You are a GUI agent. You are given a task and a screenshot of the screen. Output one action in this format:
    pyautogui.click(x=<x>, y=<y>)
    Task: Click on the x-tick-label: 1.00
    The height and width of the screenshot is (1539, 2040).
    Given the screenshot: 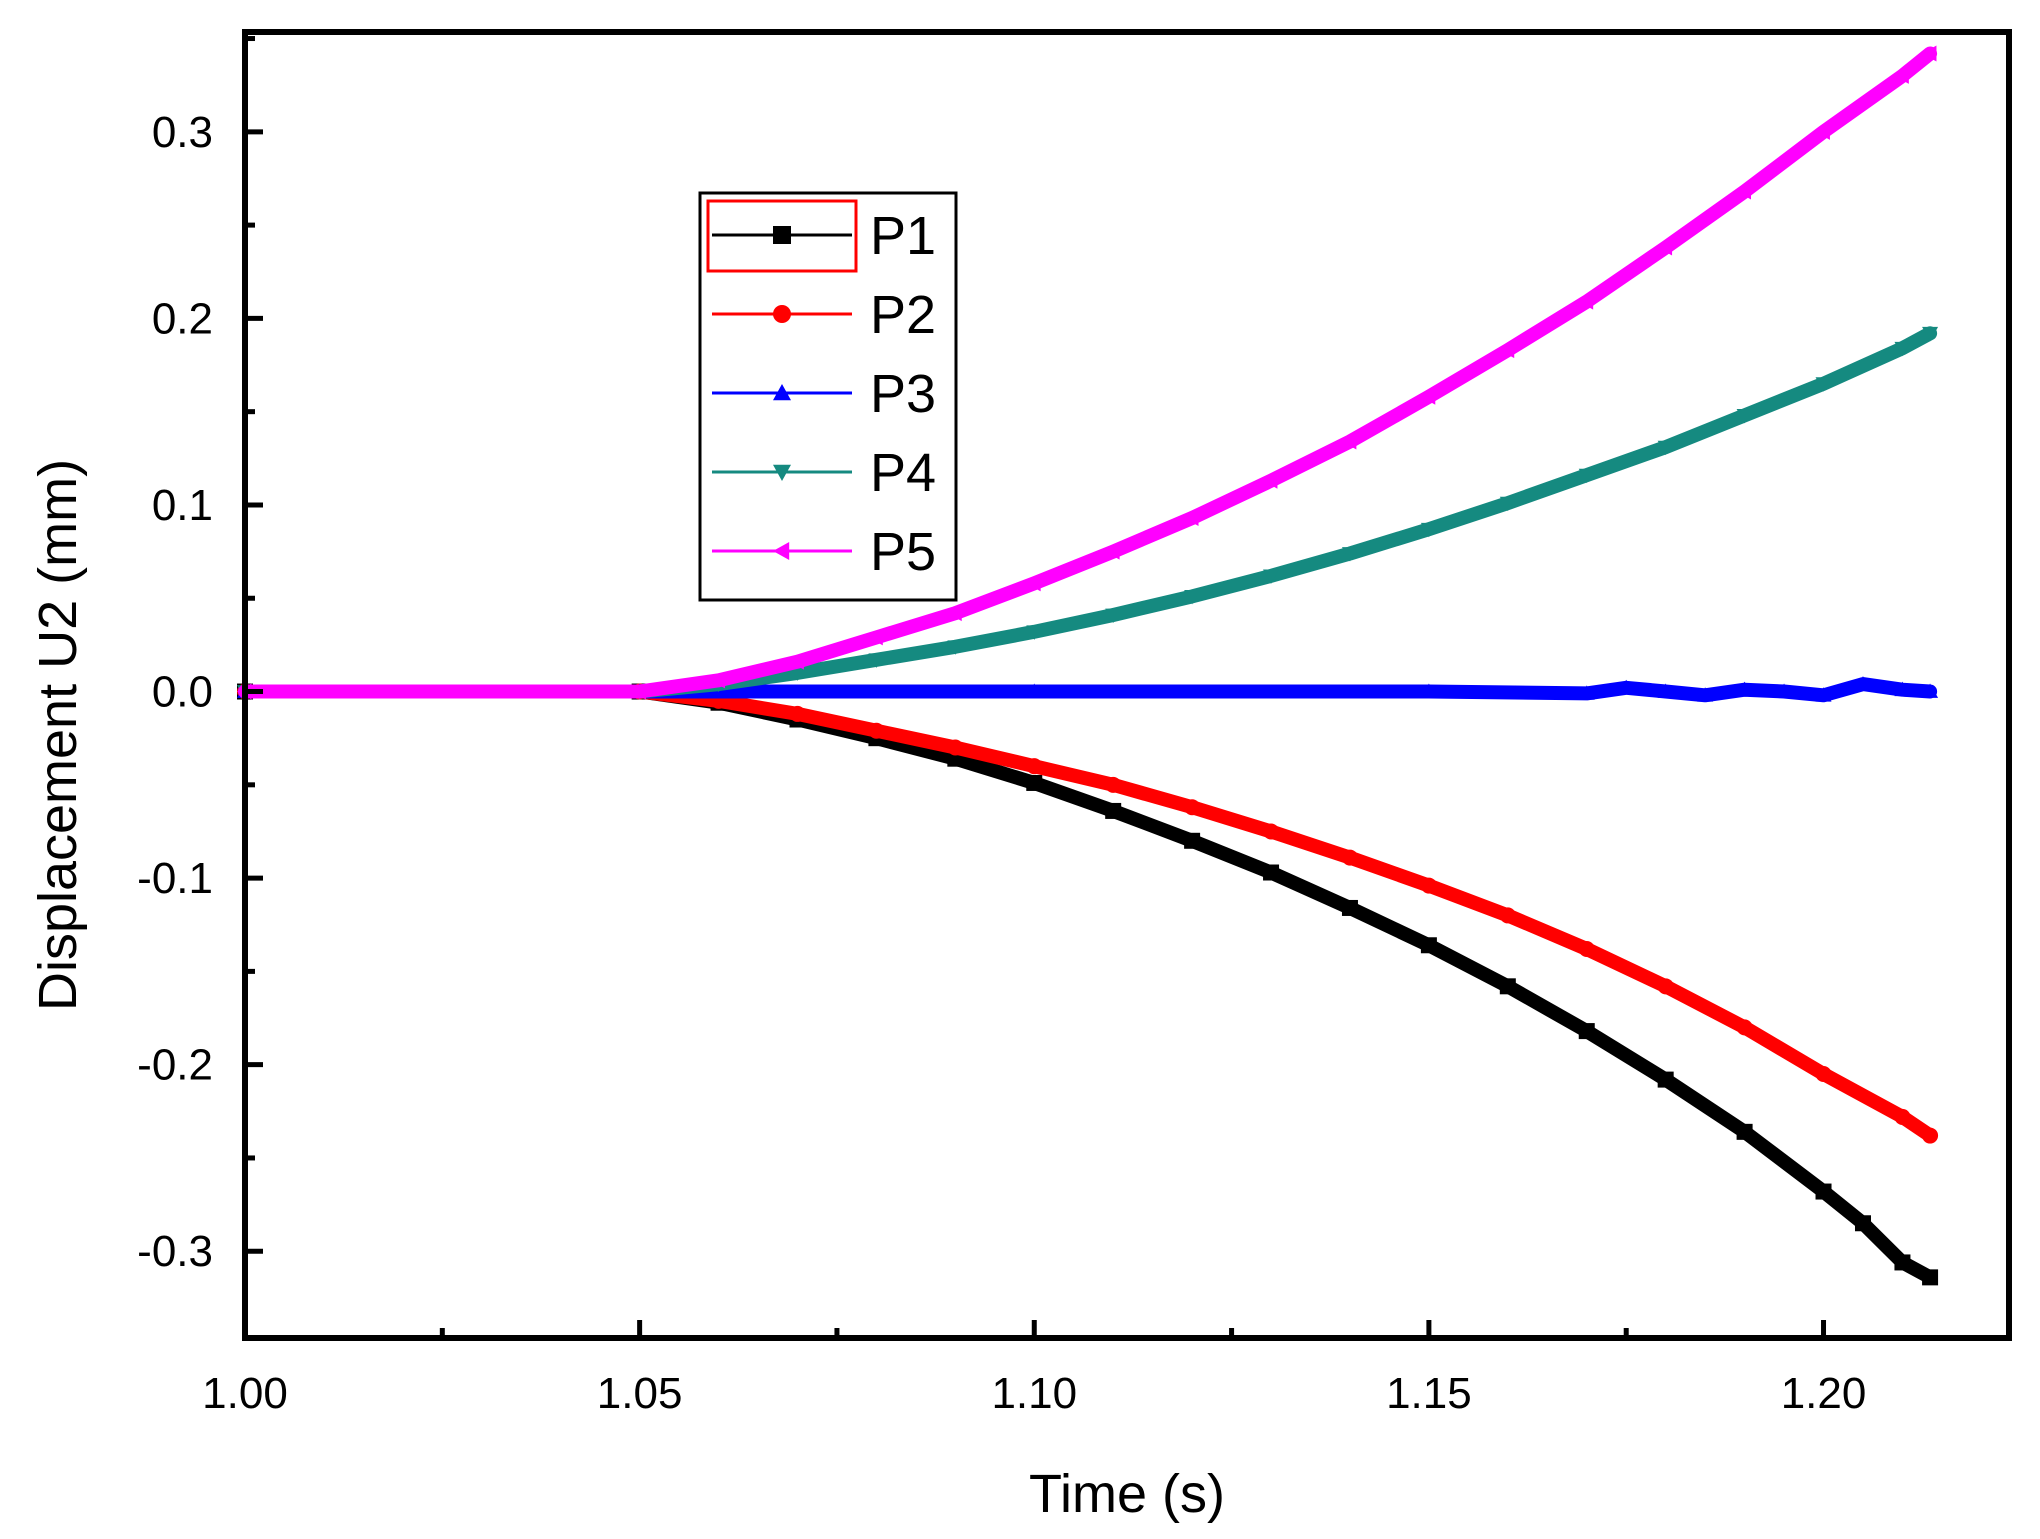 What is the action you would take?
    pyautogui.click(x=245, y=1393)
    